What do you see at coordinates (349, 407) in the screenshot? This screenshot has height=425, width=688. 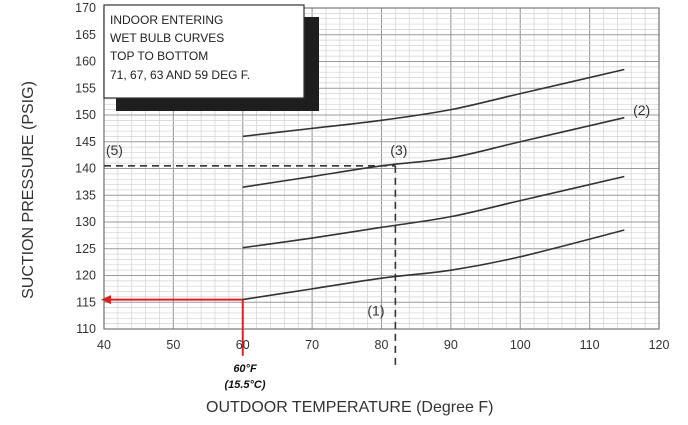 I see `x-axis-title: OUTDOOR TEMPERATURE (Degree F)` at bounding box center [349, 407].